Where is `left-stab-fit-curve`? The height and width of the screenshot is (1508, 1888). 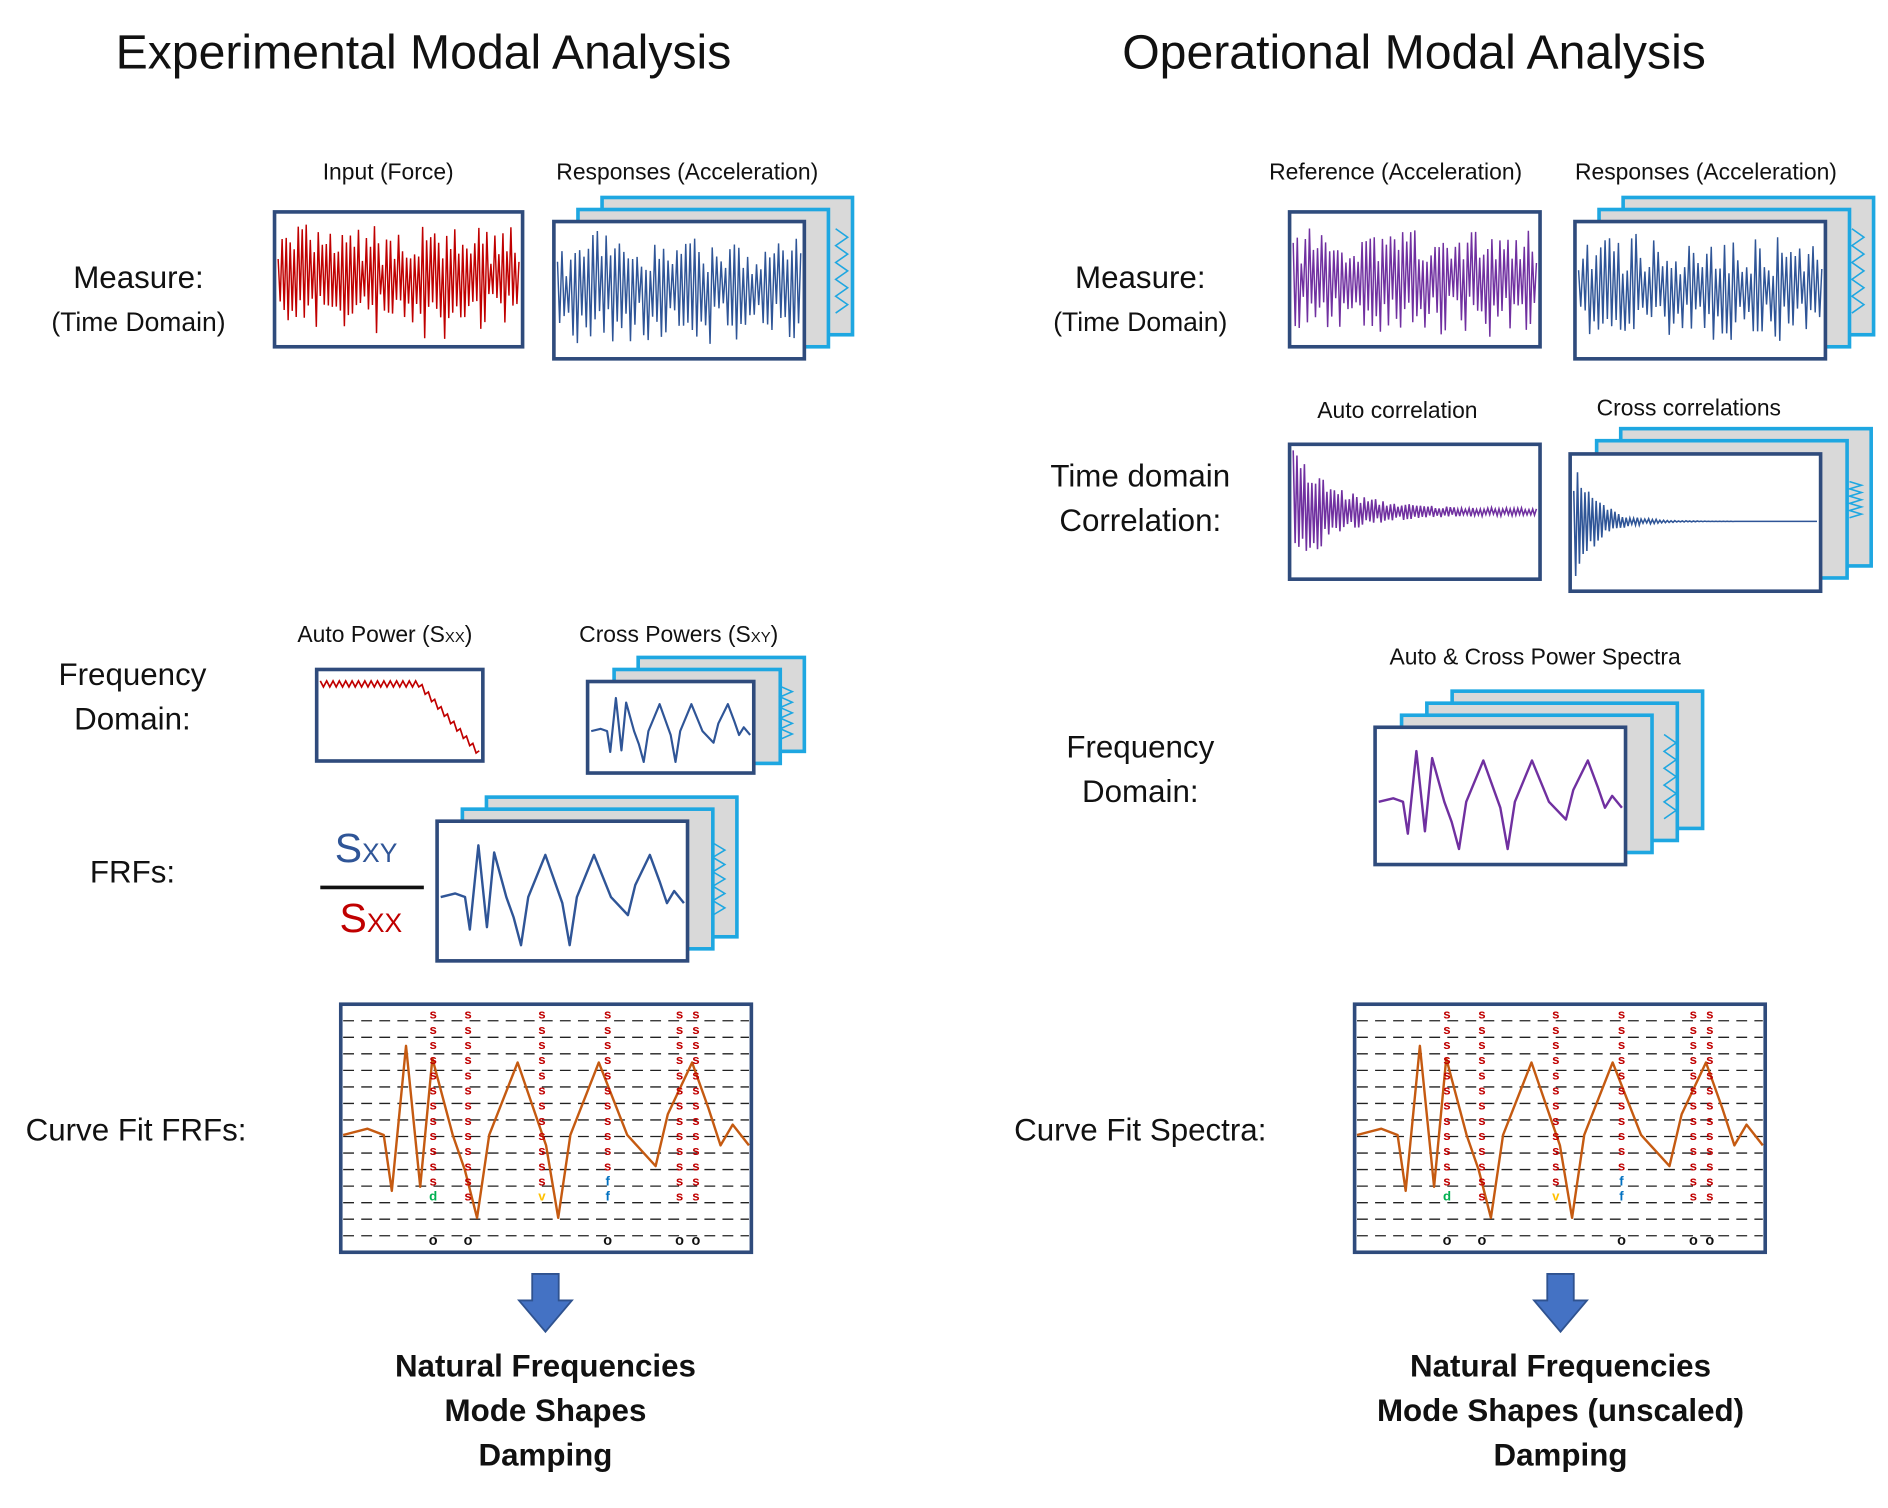
left-stab-fit-curve is located at coordinates (546, 1132).